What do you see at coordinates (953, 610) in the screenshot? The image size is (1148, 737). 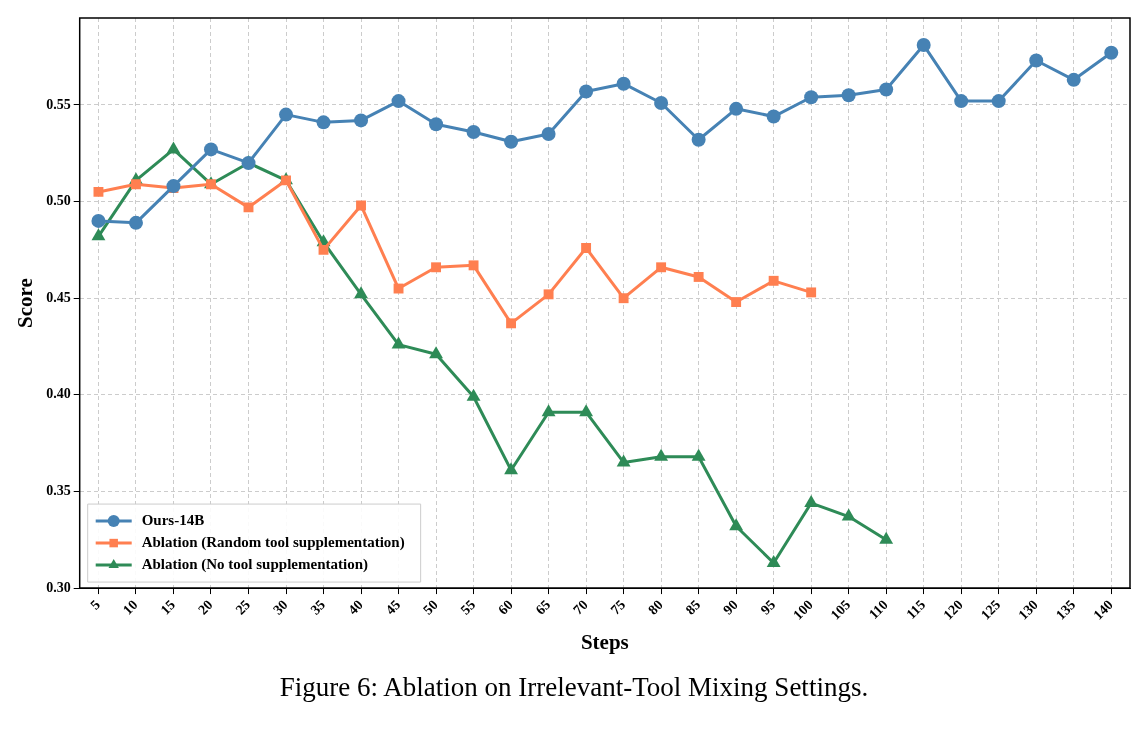 I see `x-tick-label: 120` at bounding box center [953, 610].